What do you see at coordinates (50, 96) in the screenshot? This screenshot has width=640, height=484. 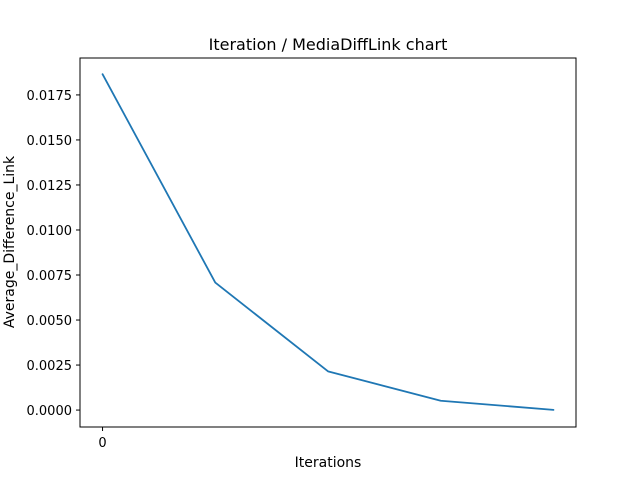 I see `y-tick-label: 0.0175` at bounding box center [50, 96].